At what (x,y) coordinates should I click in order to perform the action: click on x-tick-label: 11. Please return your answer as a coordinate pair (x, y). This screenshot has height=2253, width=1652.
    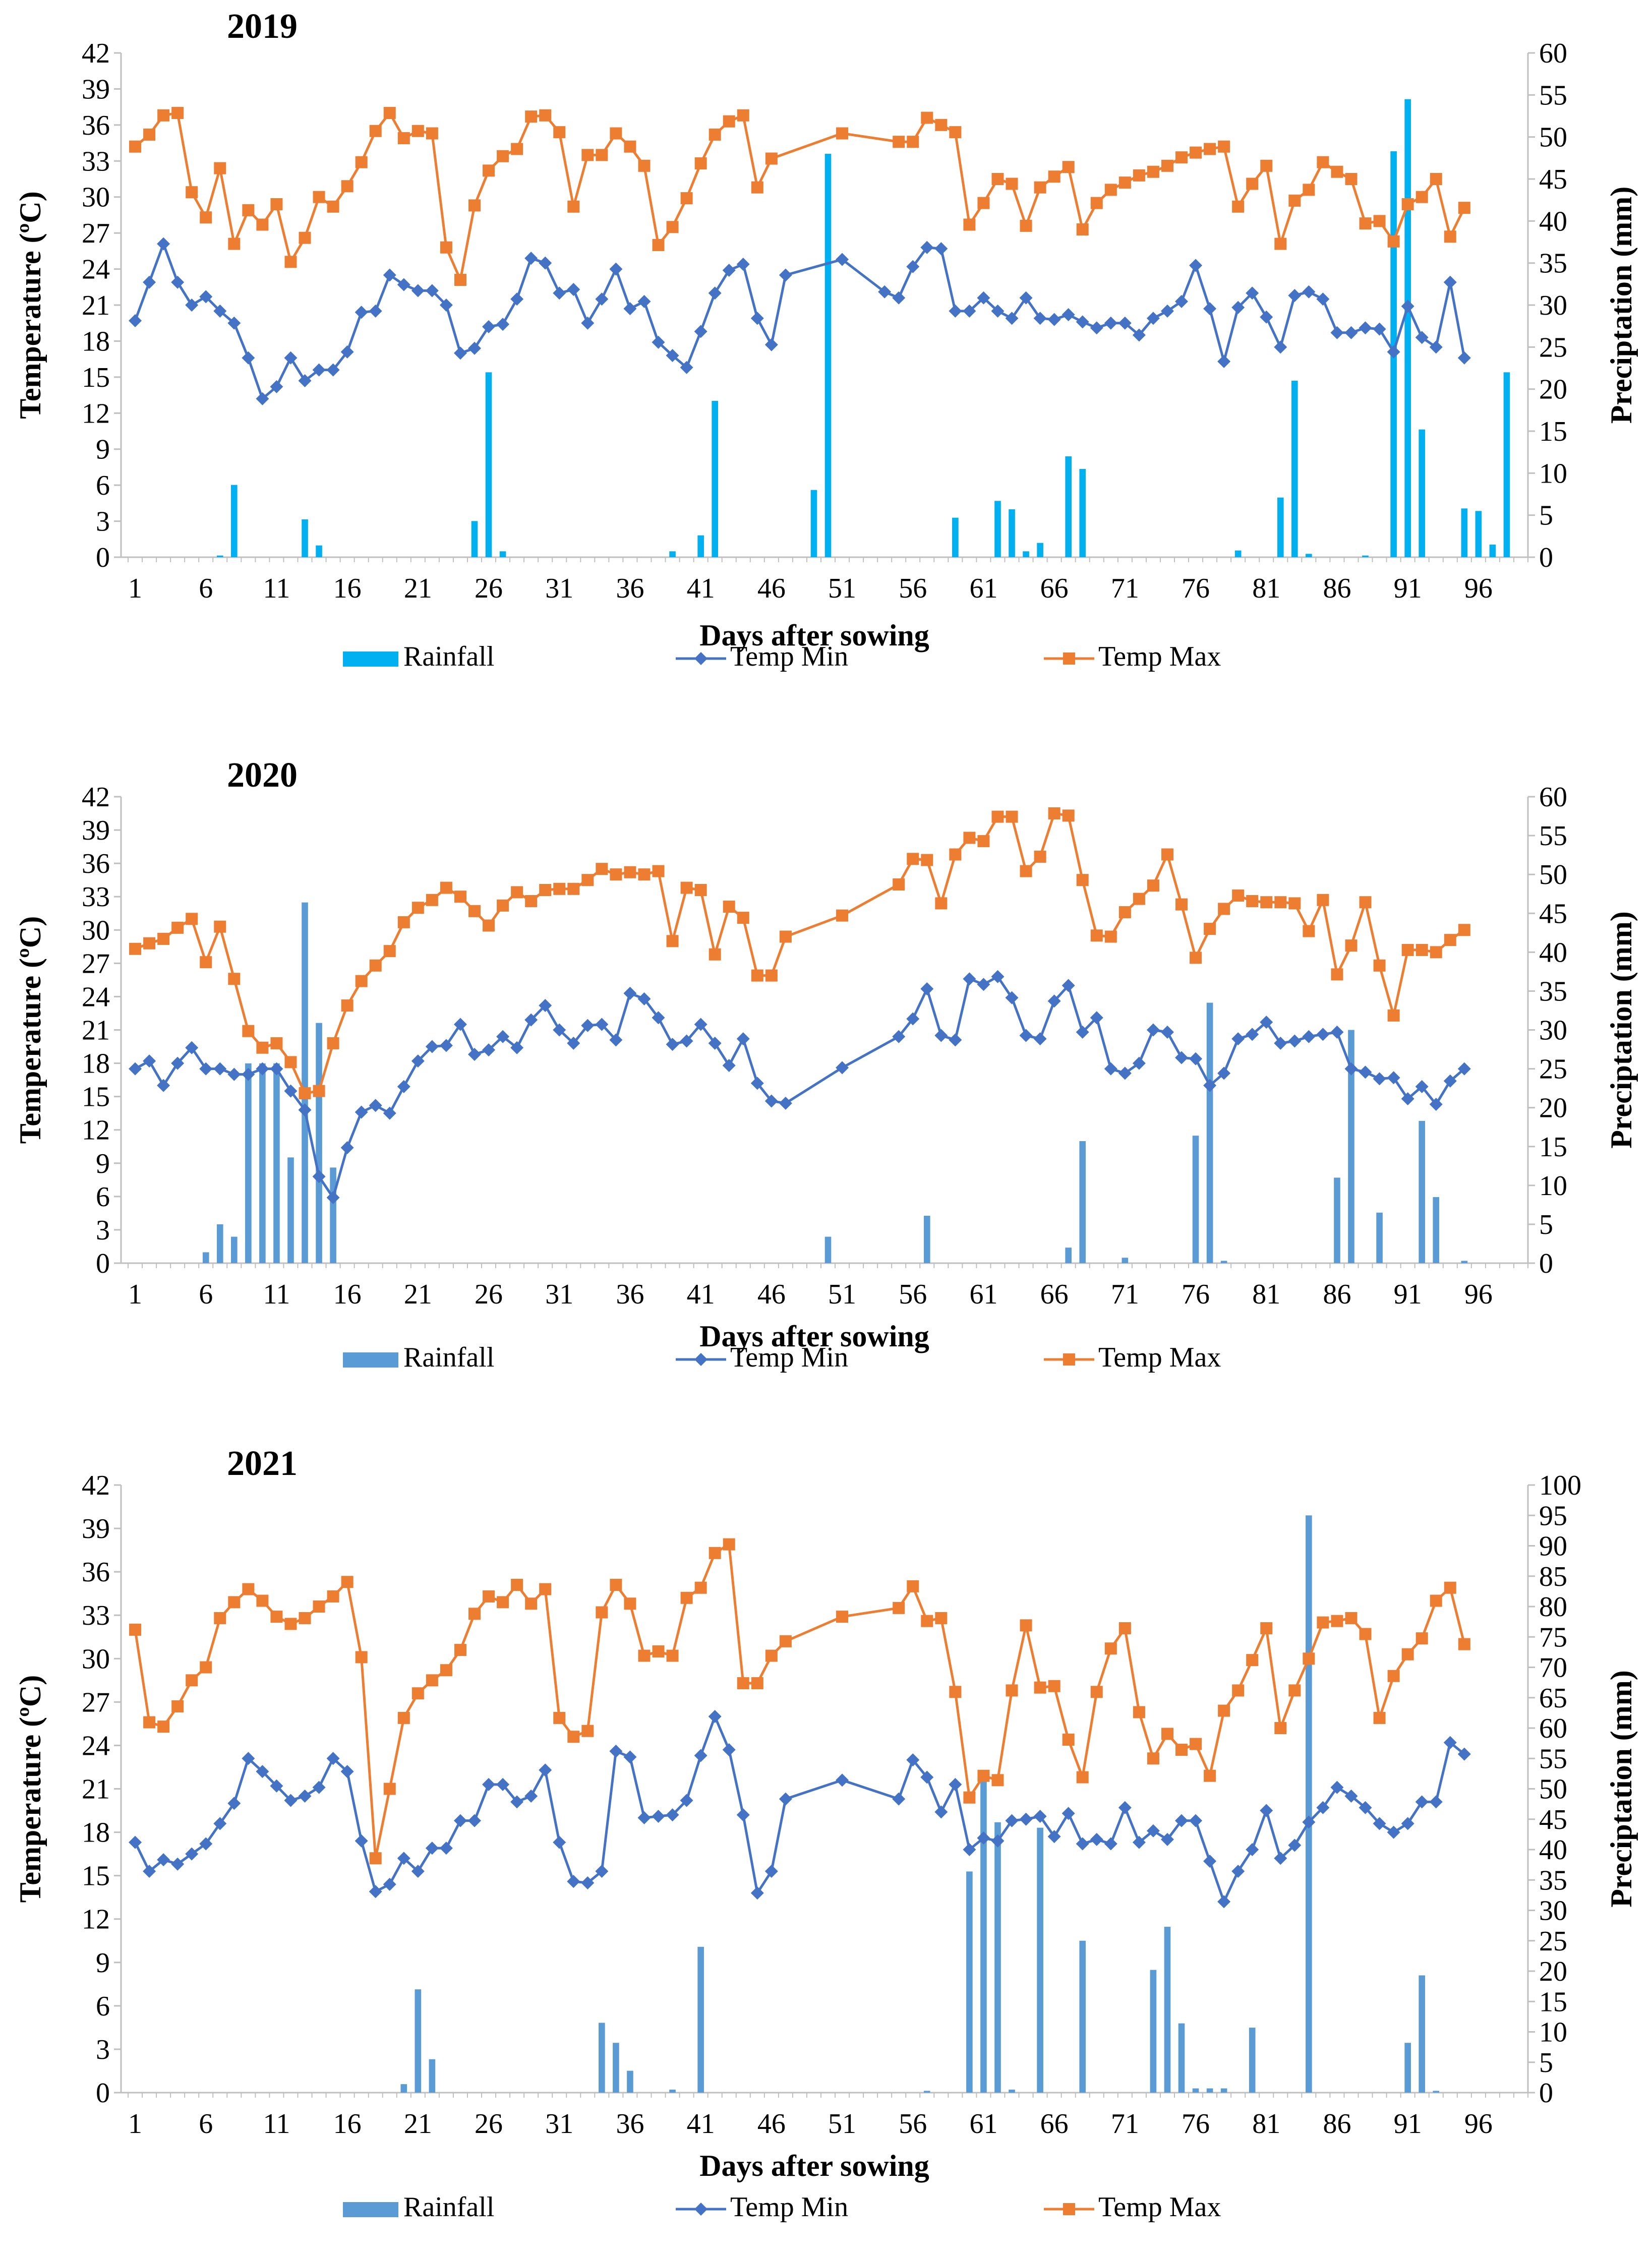
    Looking at the image, I should click on (276, 2124).